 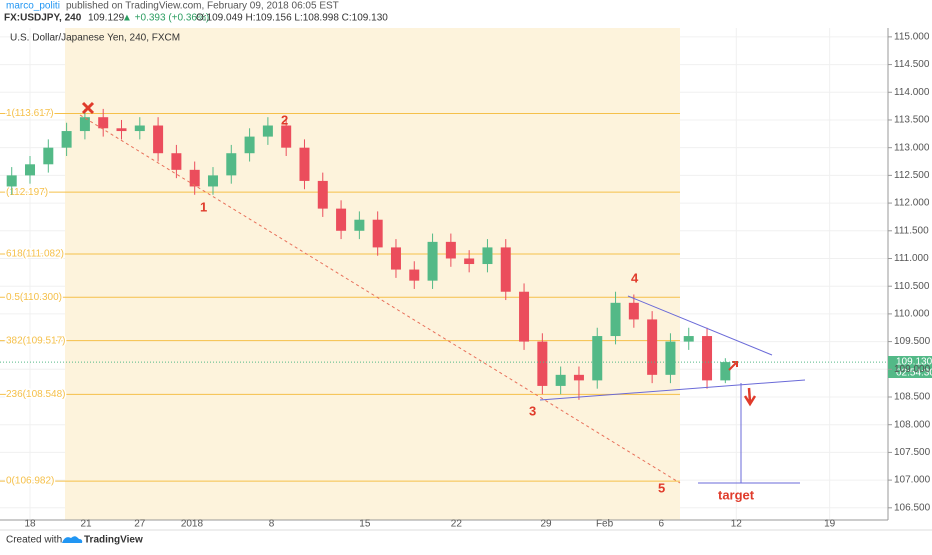 I want to click on y-tick-label: 106.500, so click(x=912, y=507).